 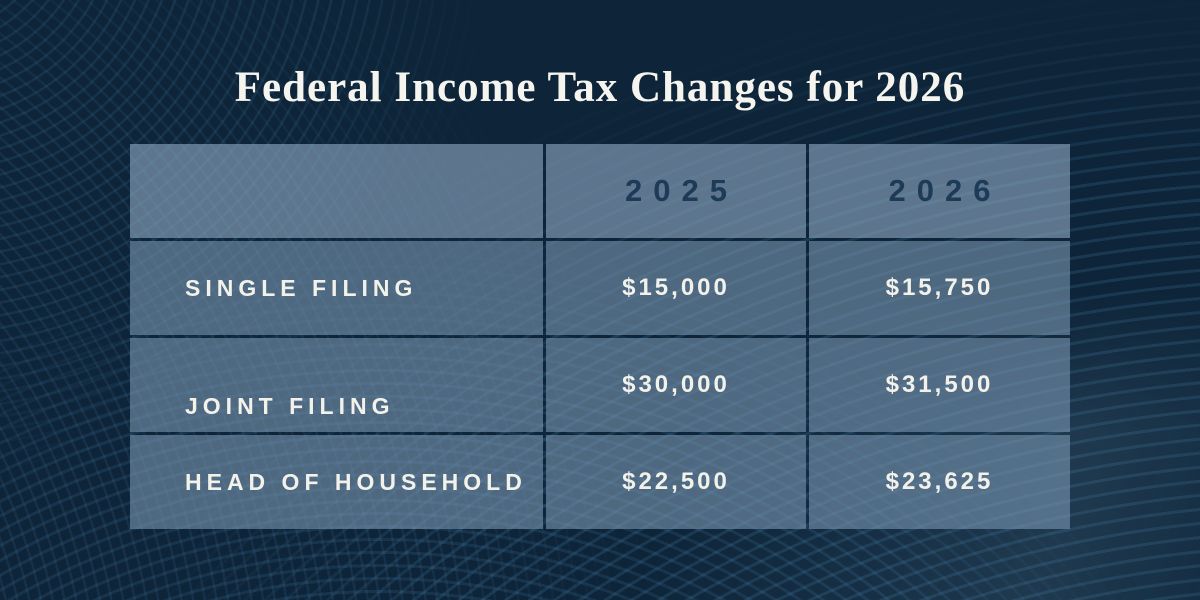 I want to click on page-title: Federal Income Tax Changes for 2026, so click(x=600, y=87).